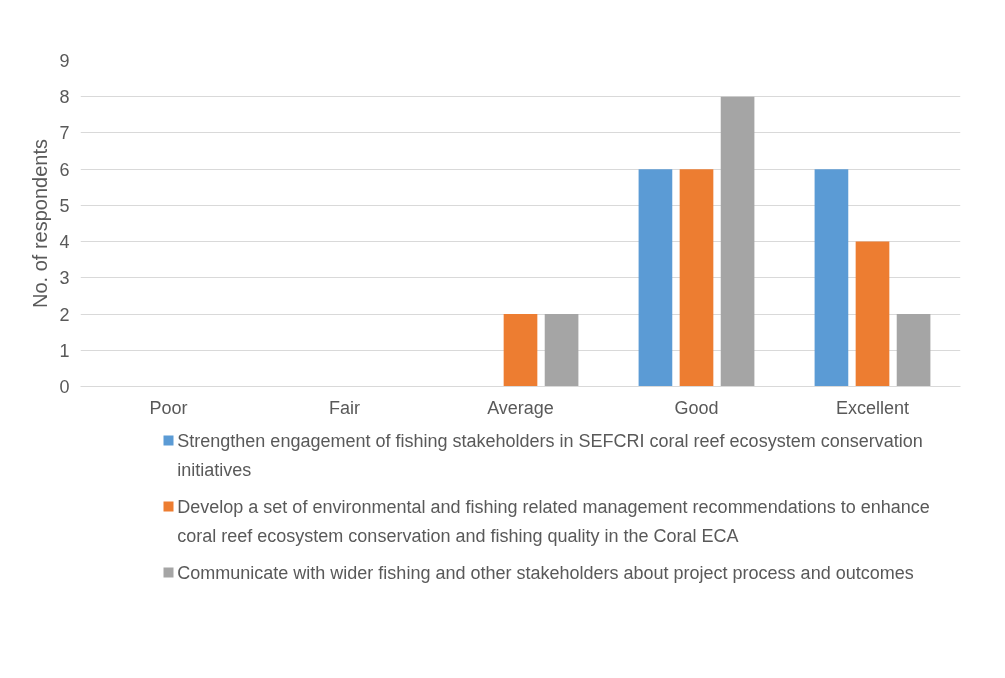 The height and width of the screenshot is (678, 1005). I want to click on x-tick-label: Excellent, so click(872, 407).